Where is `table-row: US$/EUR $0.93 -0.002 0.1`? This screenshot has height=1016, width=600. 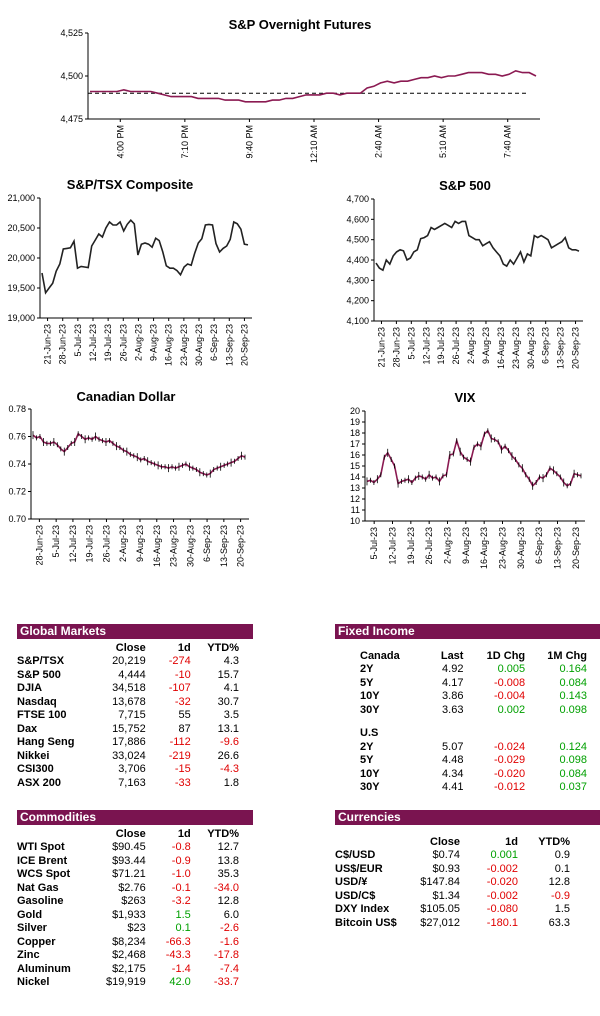 table-row: US$/EUR $0.93 -0.002 0.1 is located at coordinates (462, 869).